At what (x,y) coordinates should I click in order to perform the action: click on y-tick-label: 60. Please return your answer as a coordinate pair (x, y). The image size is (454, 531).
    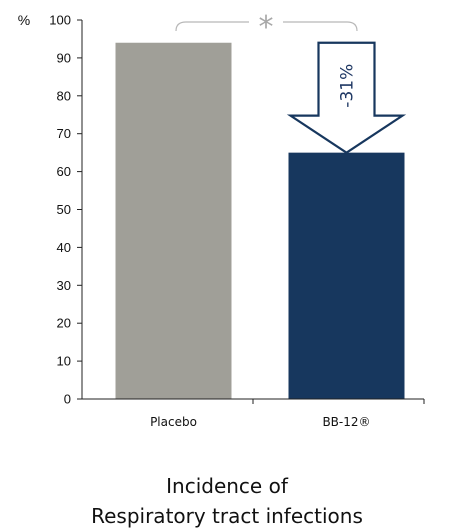
    Looking at the image, I should click on (64, 171).